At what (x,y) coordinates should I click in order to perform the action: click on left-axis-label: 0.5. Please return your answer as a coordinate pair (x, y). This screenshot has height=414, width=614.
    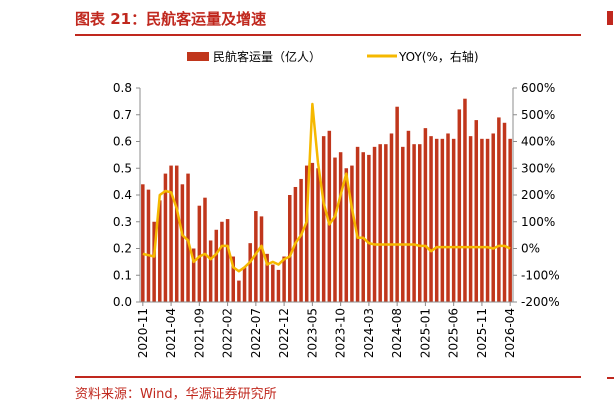
    Looking at the image, I should click on (122, 168).